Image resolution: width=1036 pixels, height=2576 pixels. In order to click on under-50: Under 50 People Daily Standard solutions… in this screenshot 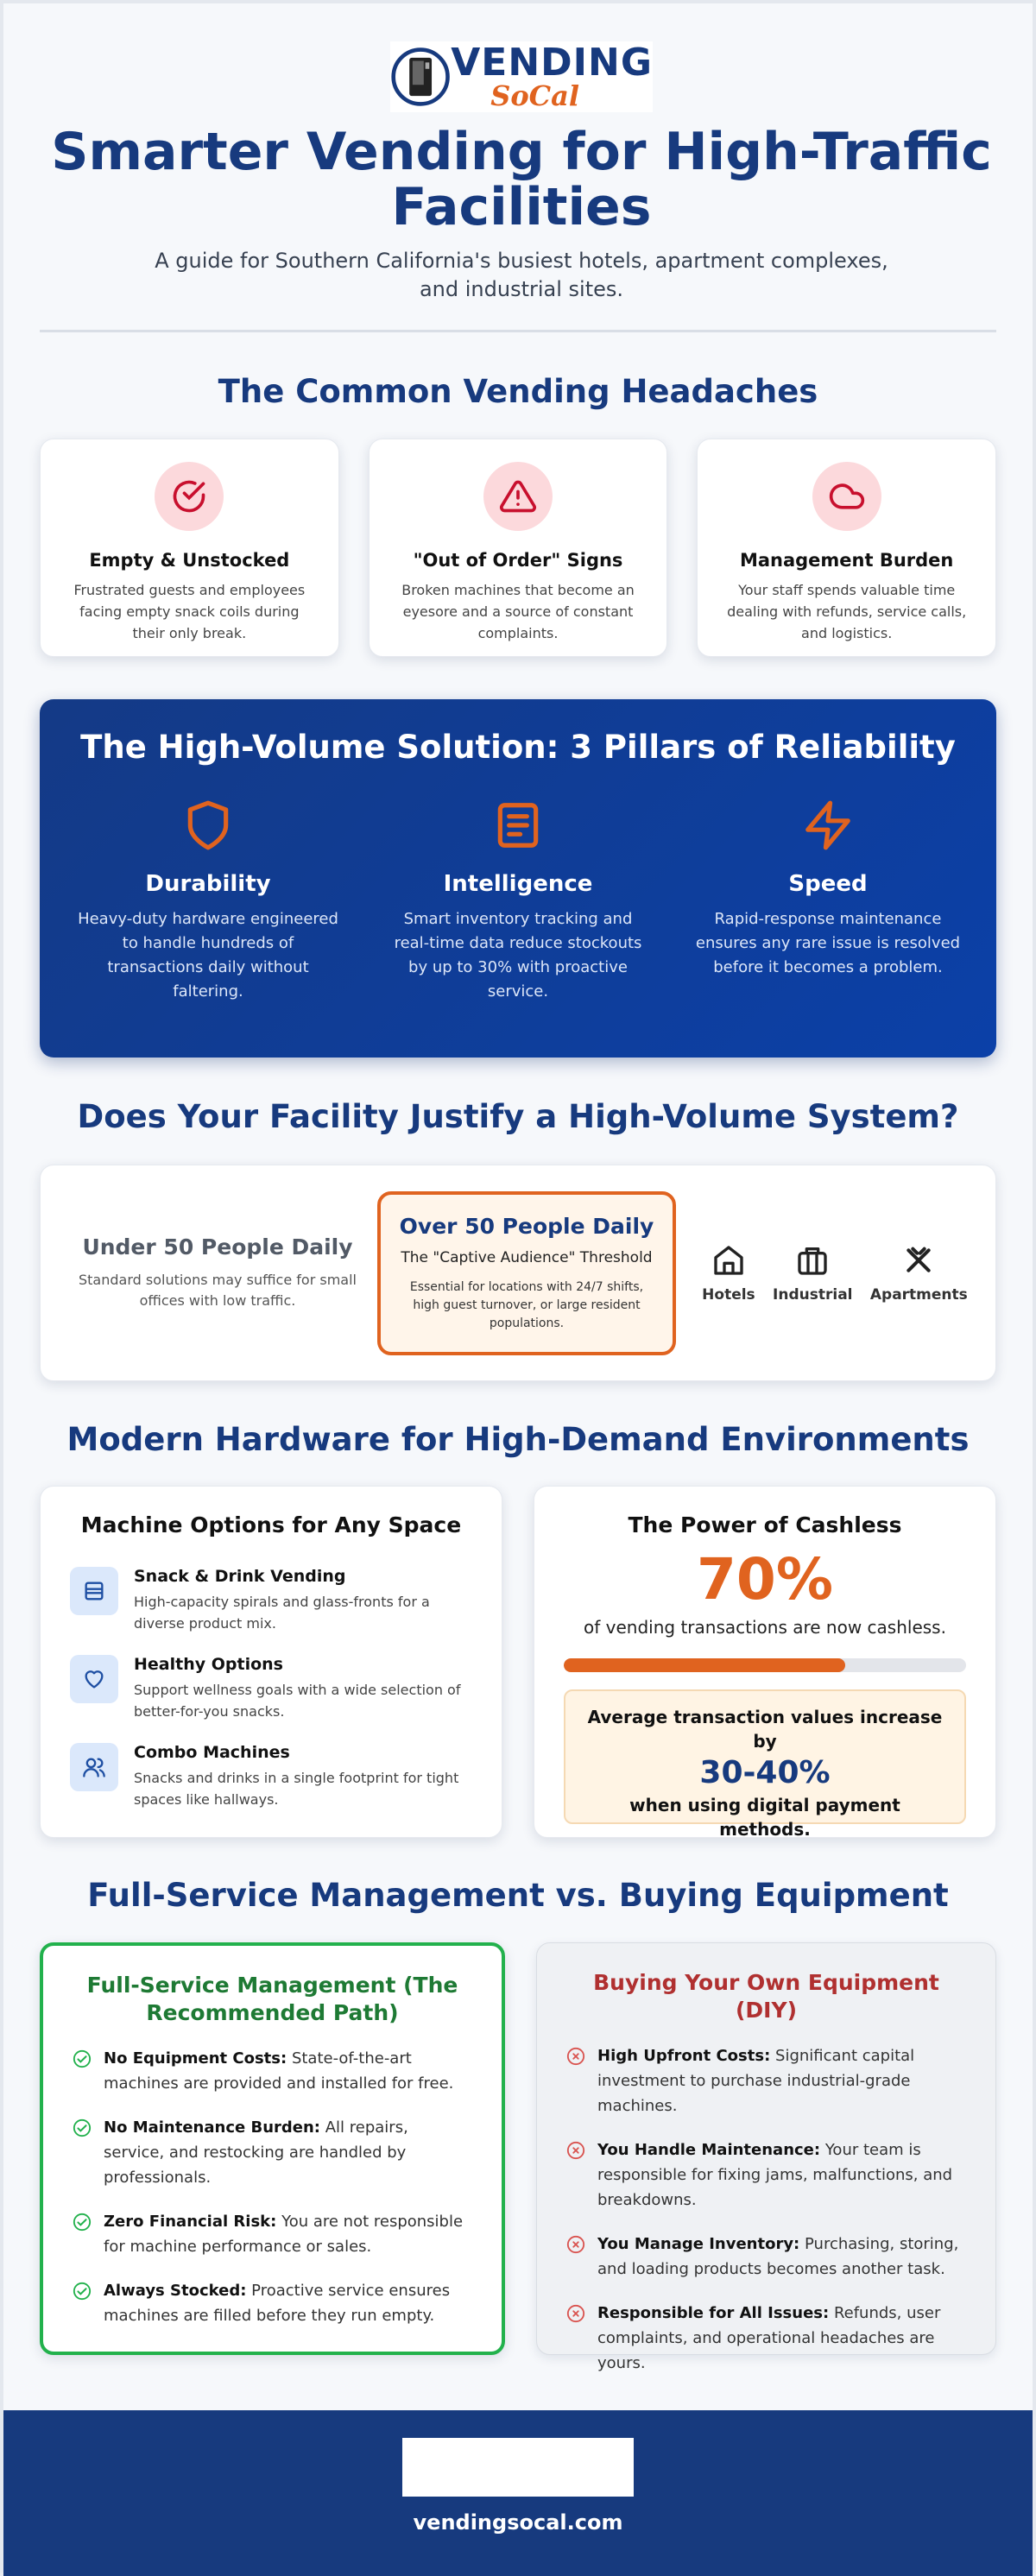, I will do `click(217, 1272)`.